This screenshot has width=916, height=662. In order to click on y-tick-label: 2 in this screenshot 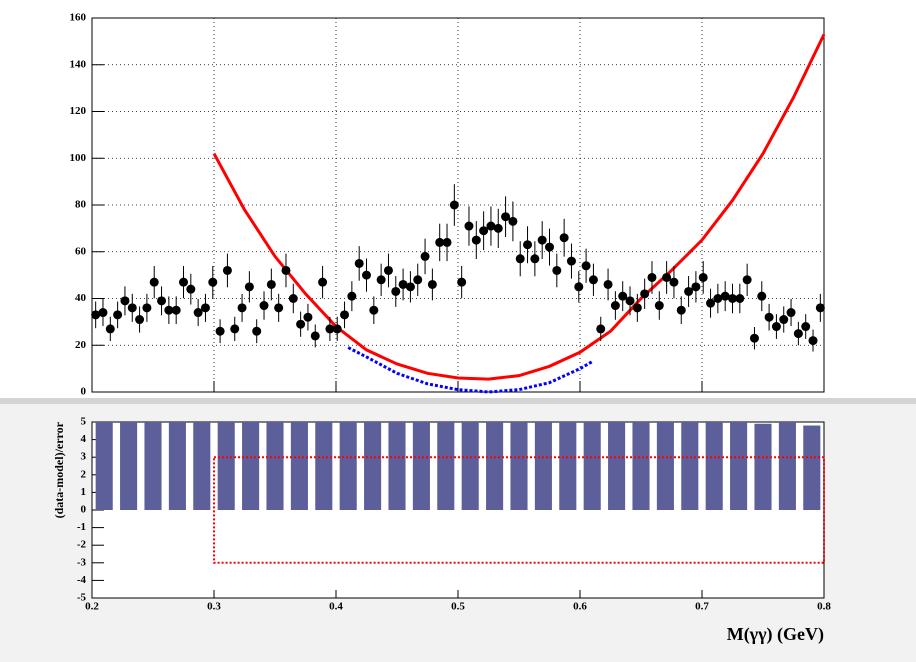, I will do `click(84, 474)`.